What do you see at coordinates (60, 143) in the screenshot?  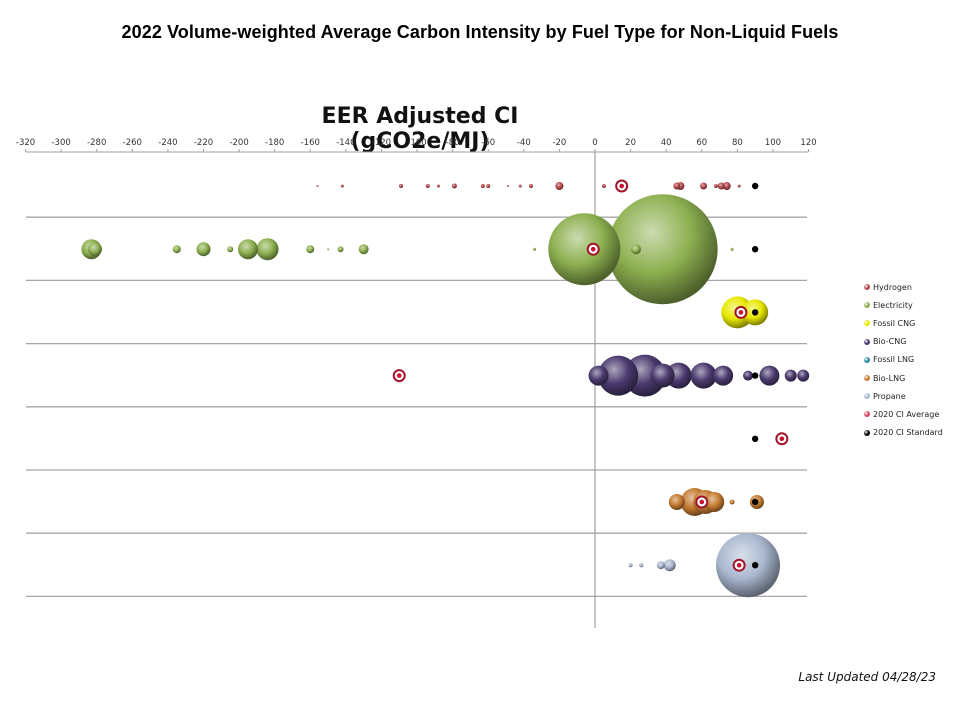 I see `x-tick-label: -300` at bounding box center [60, 143].